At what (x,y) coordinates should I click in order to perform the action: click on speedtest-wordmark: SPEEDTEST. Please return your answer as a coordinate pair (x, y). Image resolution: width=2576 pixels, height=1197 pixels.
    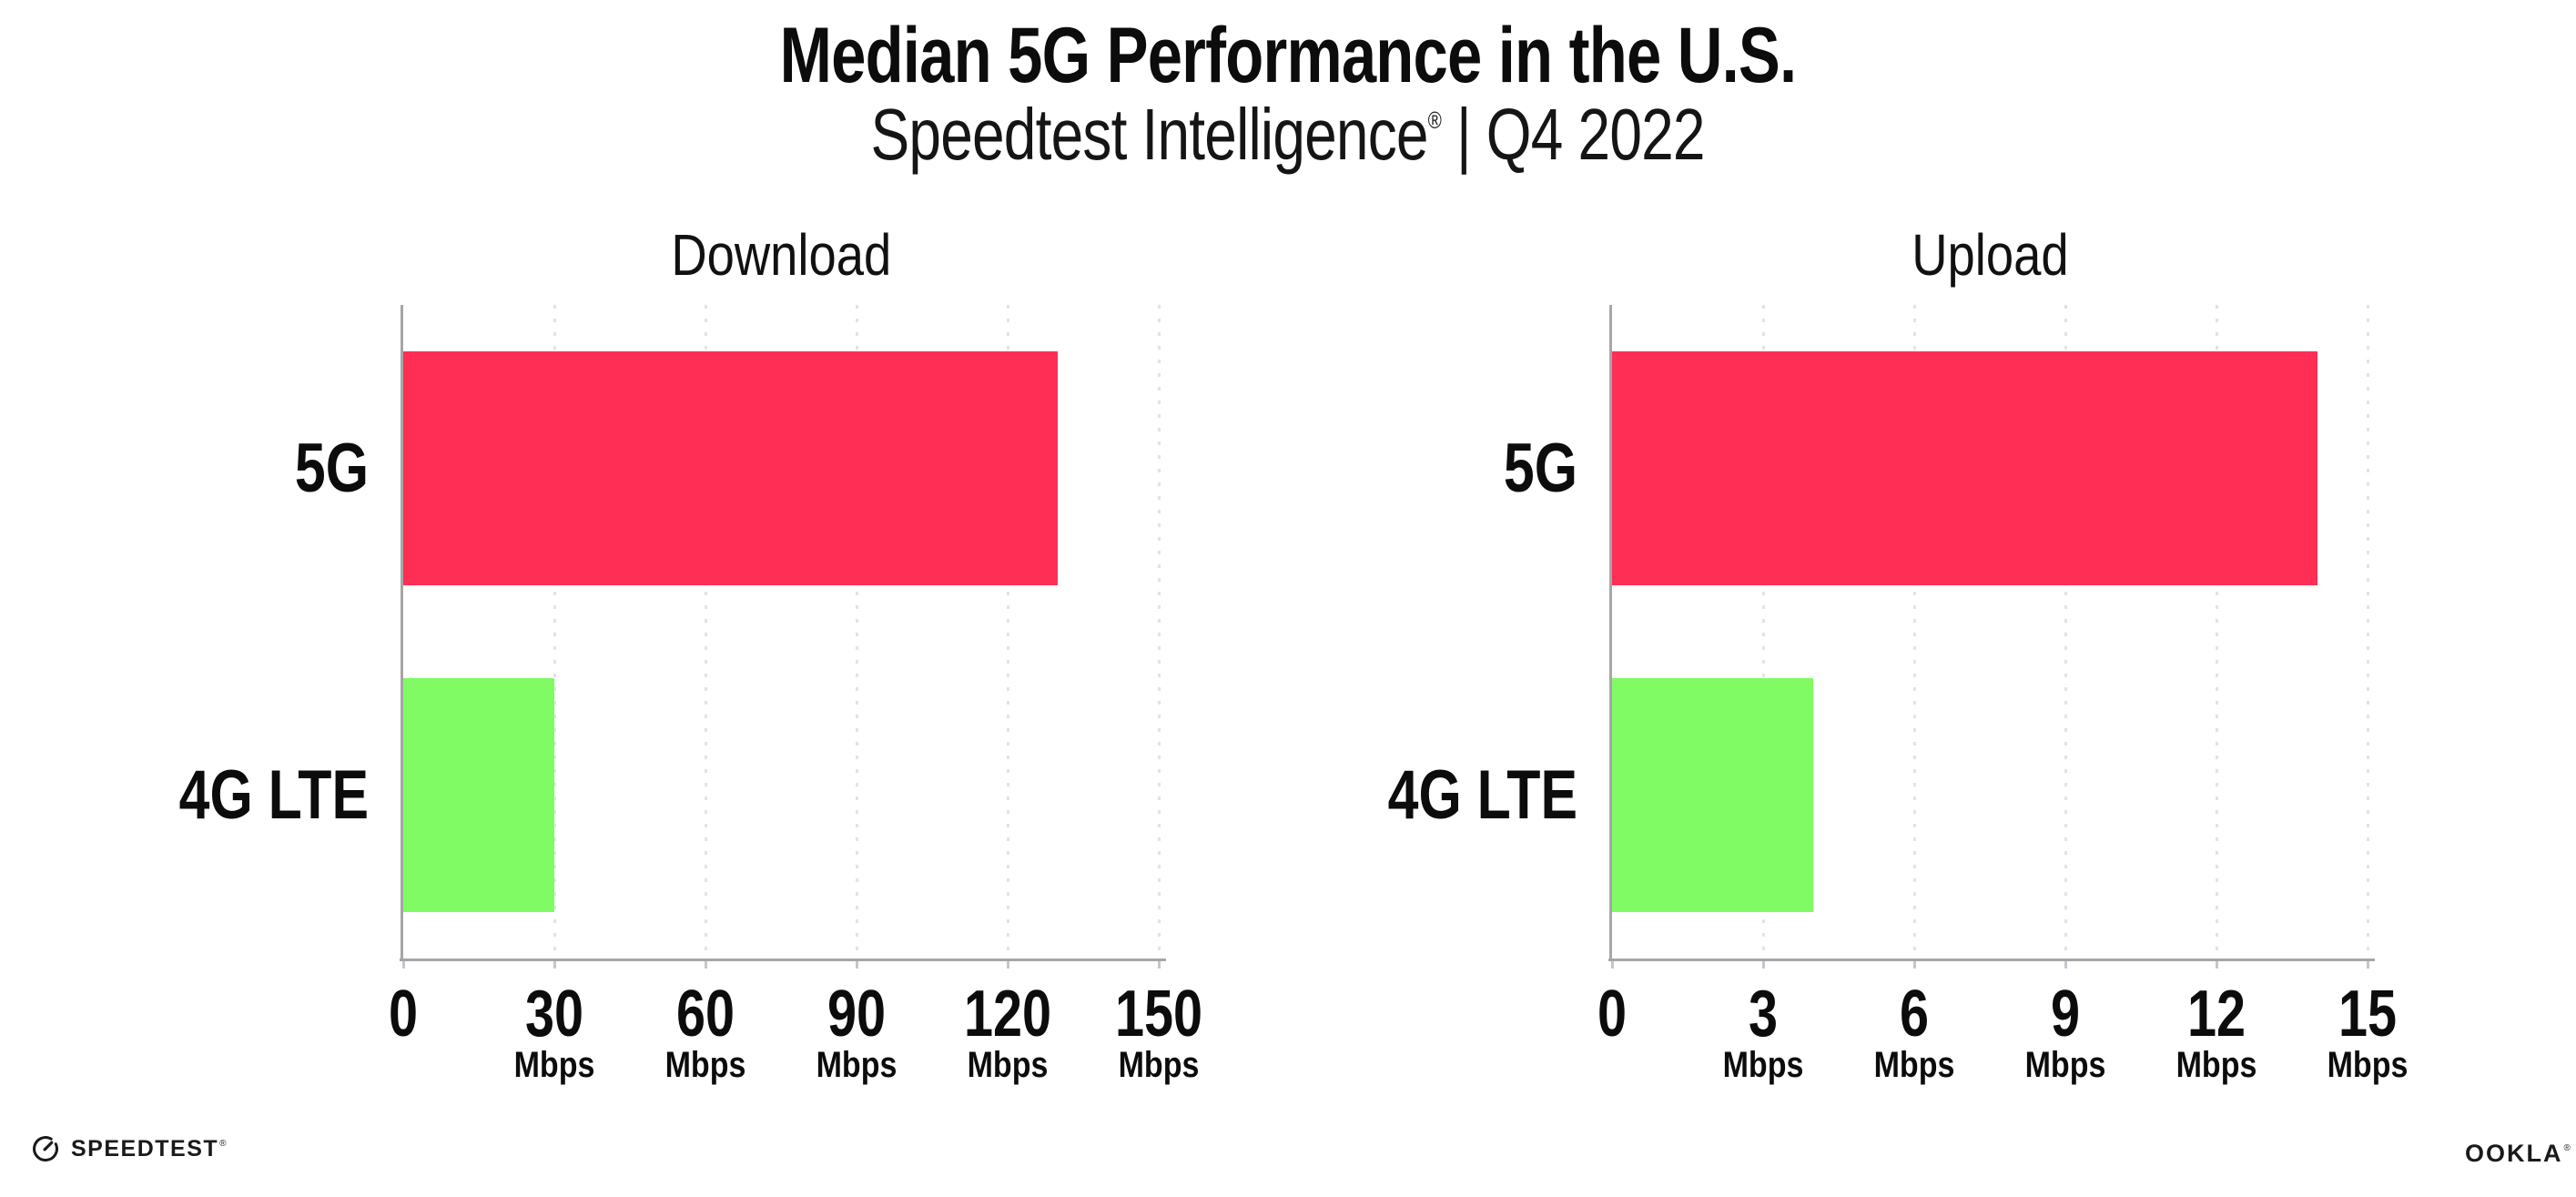
    Looking at the image, I should click on (145, 1148).